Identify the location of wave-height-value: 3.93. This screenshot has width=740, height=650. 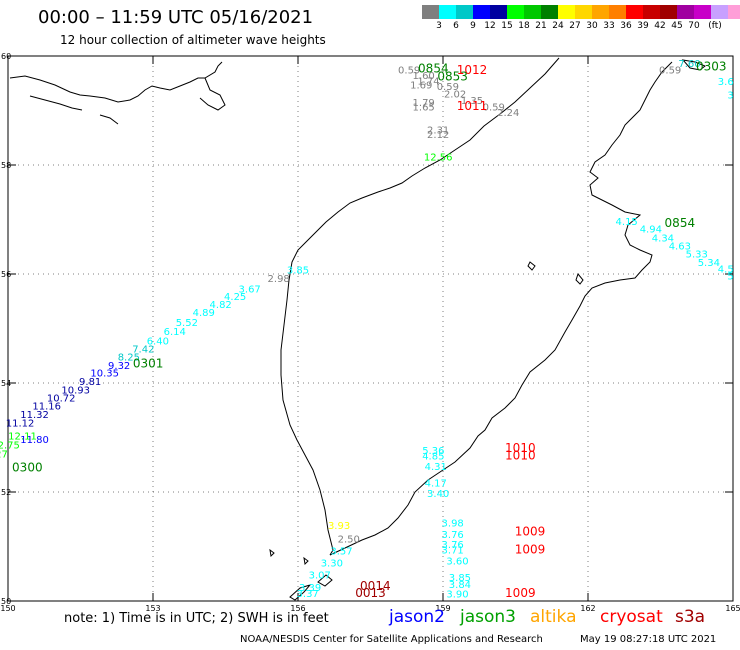
(339, 526).